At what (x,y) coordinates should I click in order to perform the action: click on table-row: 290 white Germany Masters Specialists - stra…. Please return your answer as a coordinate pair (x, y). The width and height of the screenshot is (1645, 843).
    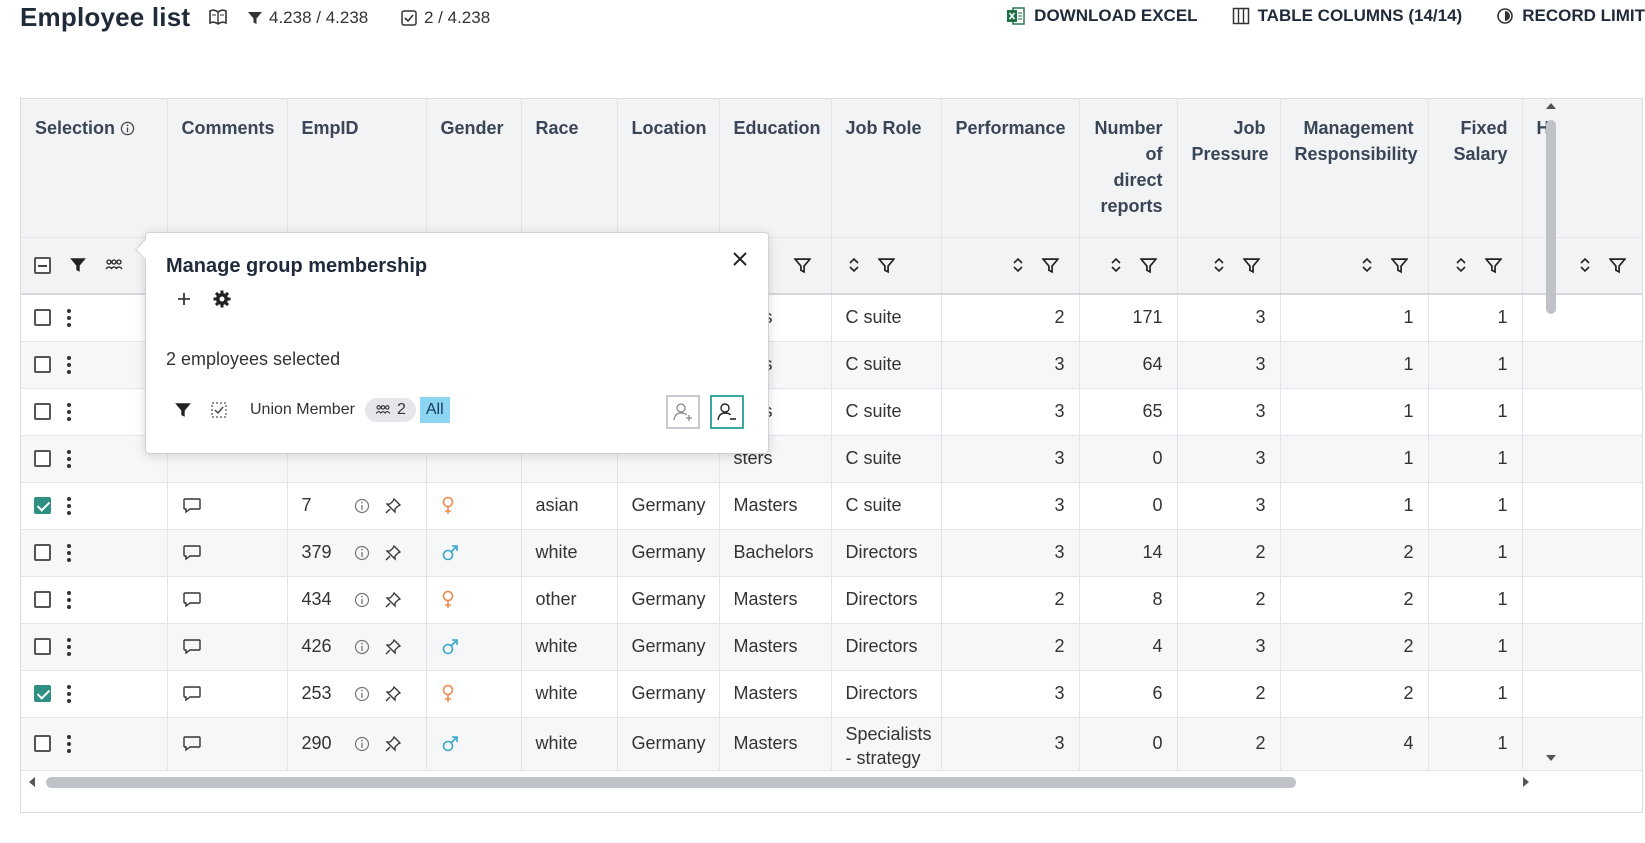
    Looking at the image, I should click on (831, 744).